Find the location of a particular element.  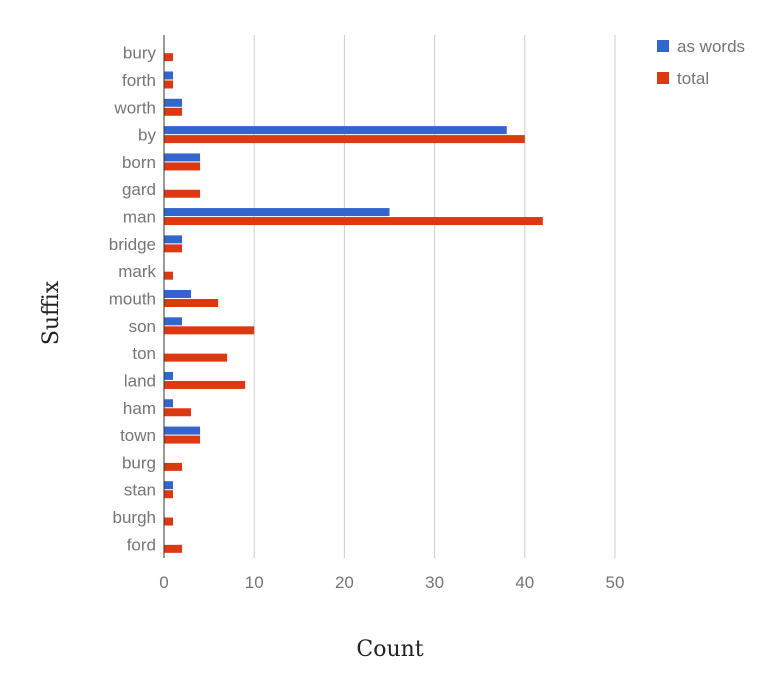

bar-total-ford is located at coordinates (173, 548).